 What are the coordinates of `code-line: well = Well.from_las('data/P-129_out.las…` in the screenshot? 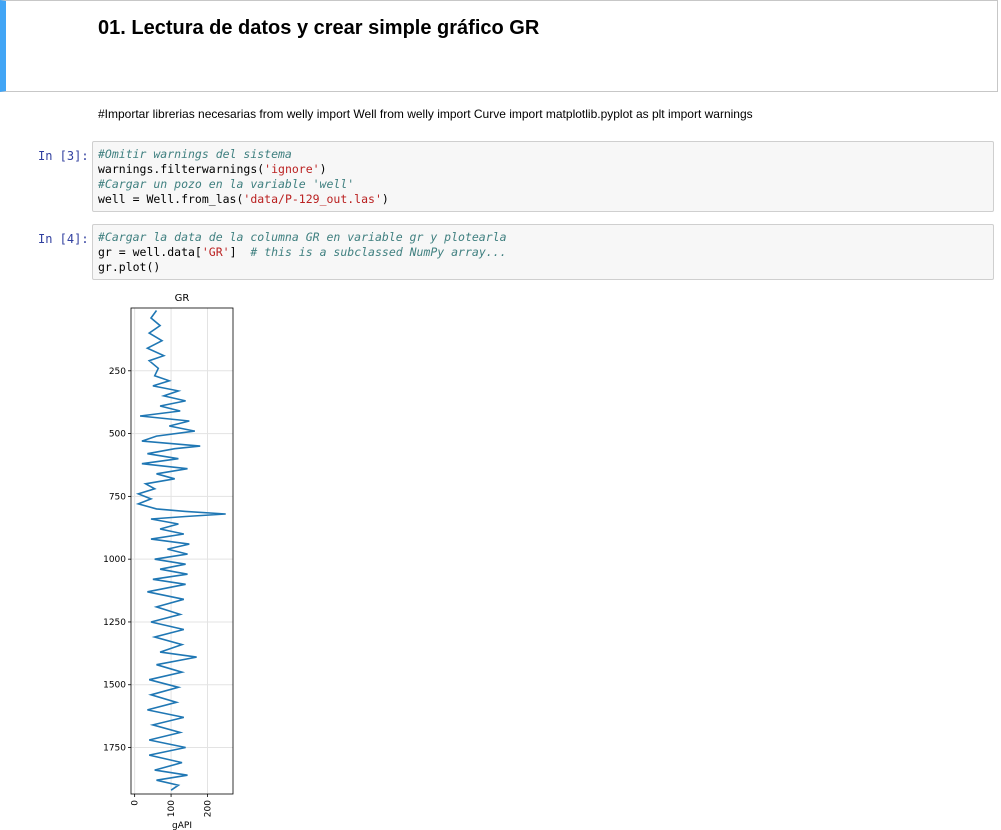 It's located at (545, 199).